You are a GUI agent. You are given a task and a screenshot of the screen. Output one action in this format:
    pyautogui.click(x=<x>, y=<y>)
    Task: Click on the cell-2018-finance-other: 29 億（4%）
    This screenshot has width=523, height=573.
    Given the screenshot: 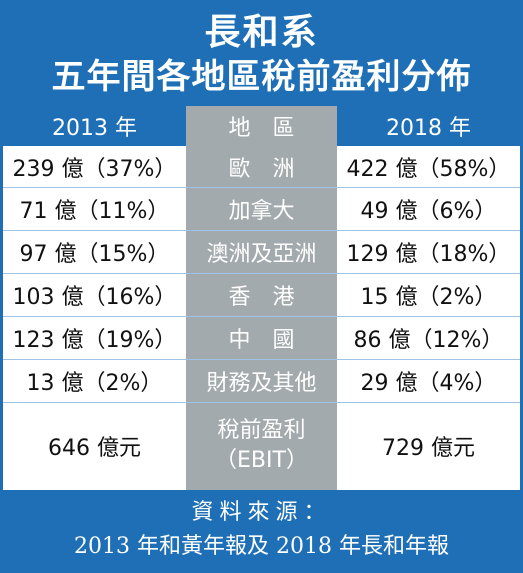 What is the action you would take?
    pyautogui.click(x=428, y=383)
    